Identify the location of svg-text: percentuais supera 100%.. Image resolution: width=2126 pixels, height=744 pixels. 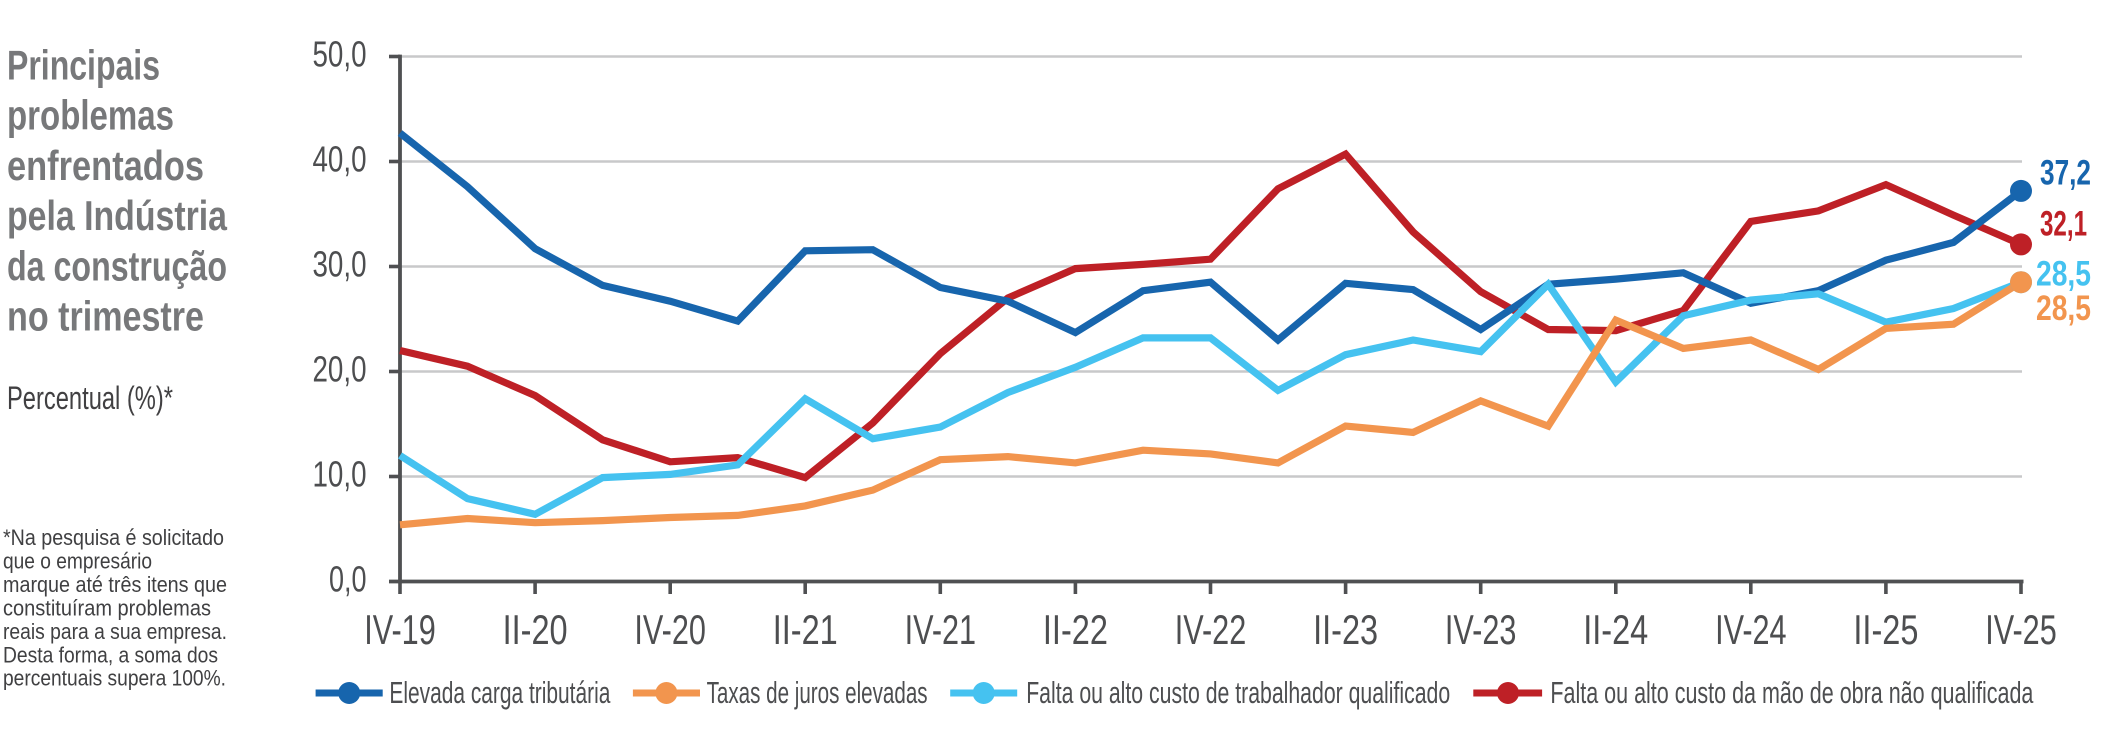
(114, 678).